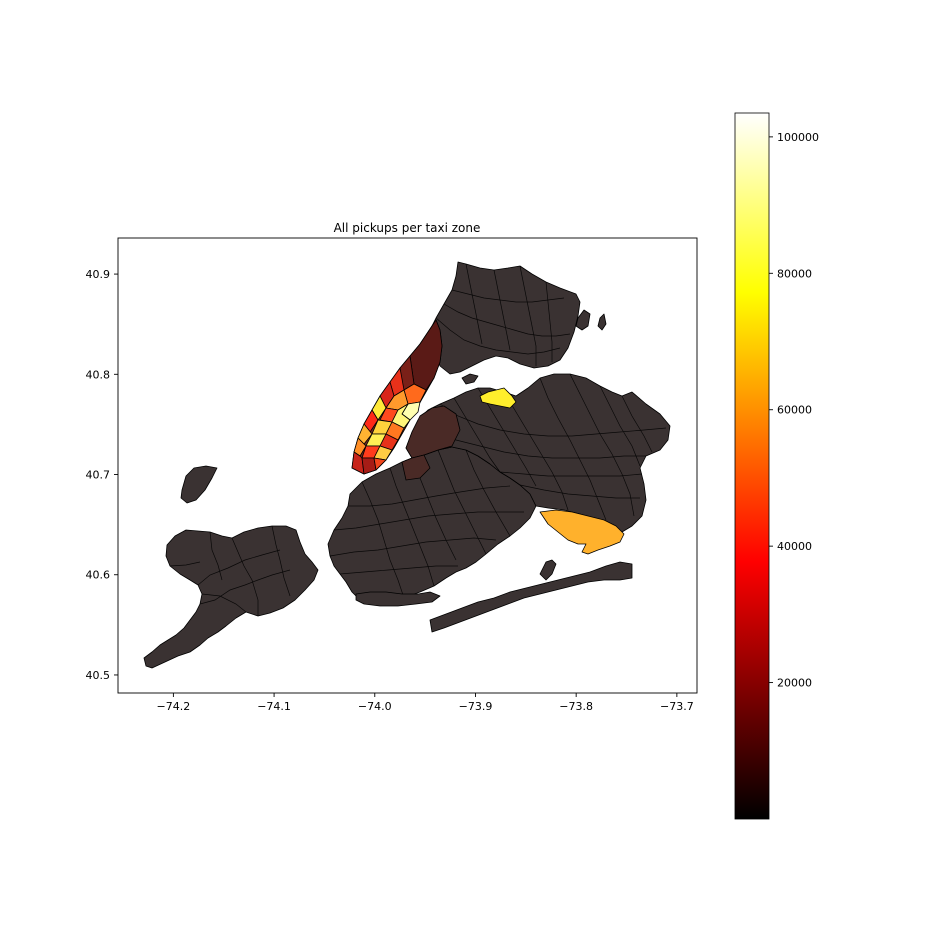 This screenshot has width=936, height=936. Describe the element at coordinates (798, 137) in the screenshot. I see `colorbar-tick-label: 100000` at that location.